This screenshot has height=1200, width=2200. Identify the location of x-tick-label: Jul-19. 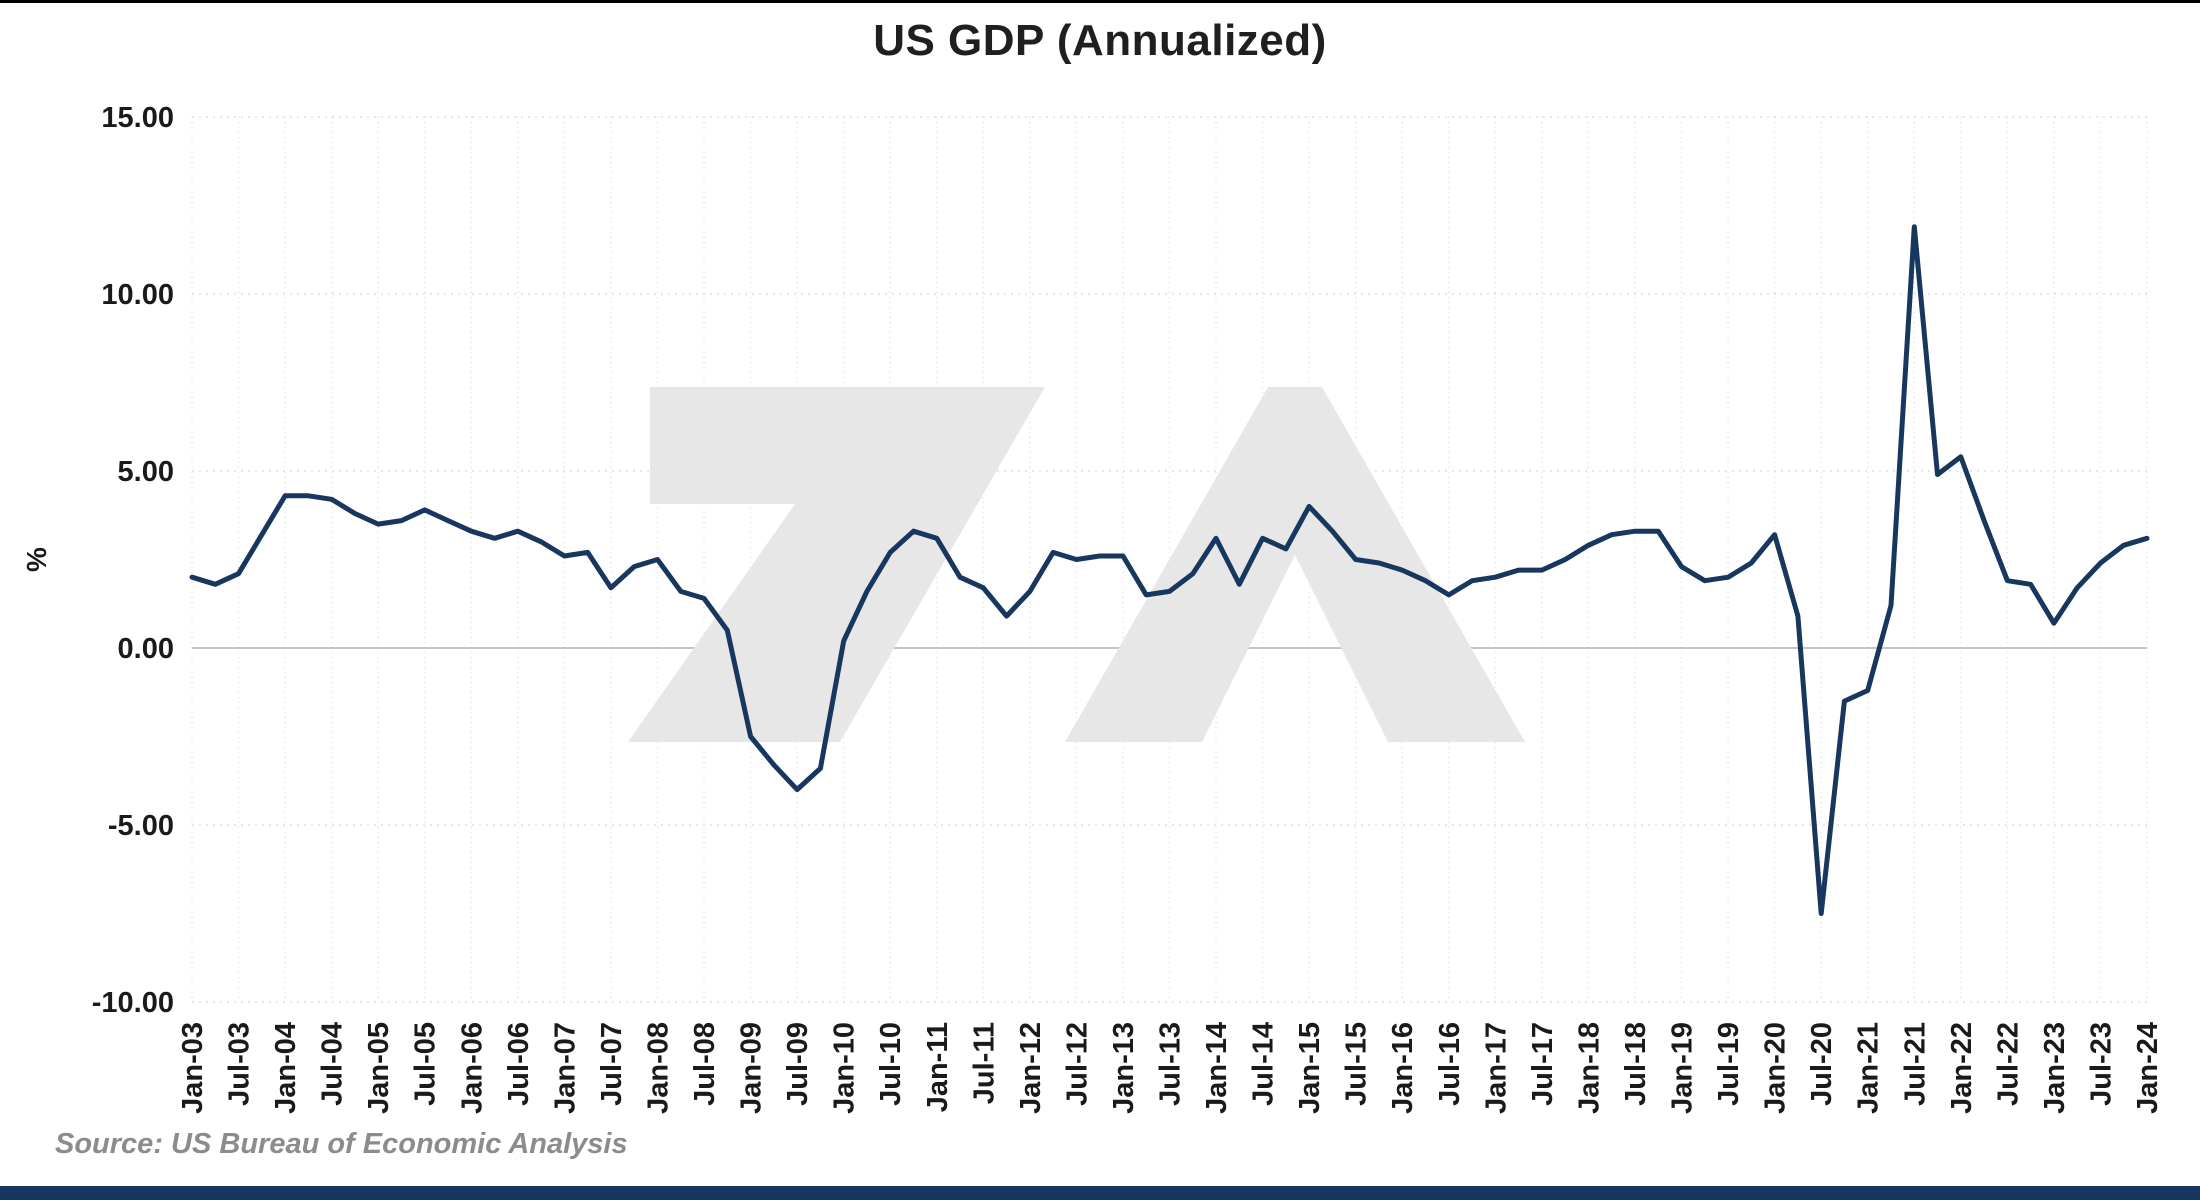
(1729, 1064).